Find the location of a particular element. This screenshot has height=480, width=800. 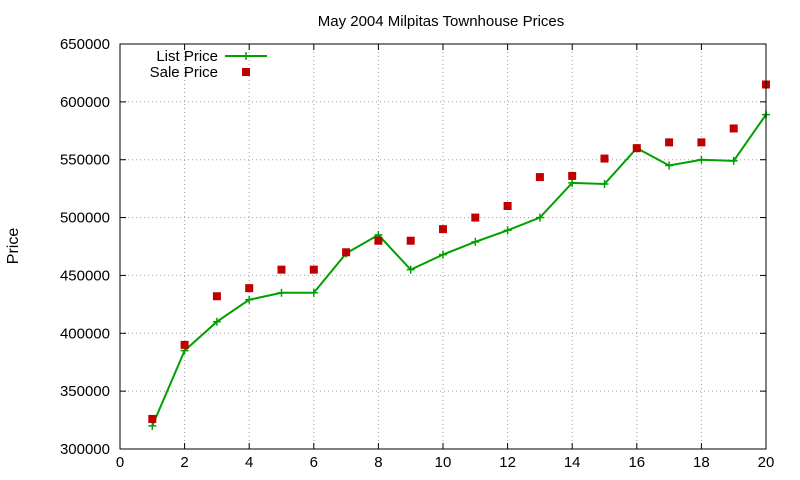

y-axis-label: Price is located at coordinates (13, 246).